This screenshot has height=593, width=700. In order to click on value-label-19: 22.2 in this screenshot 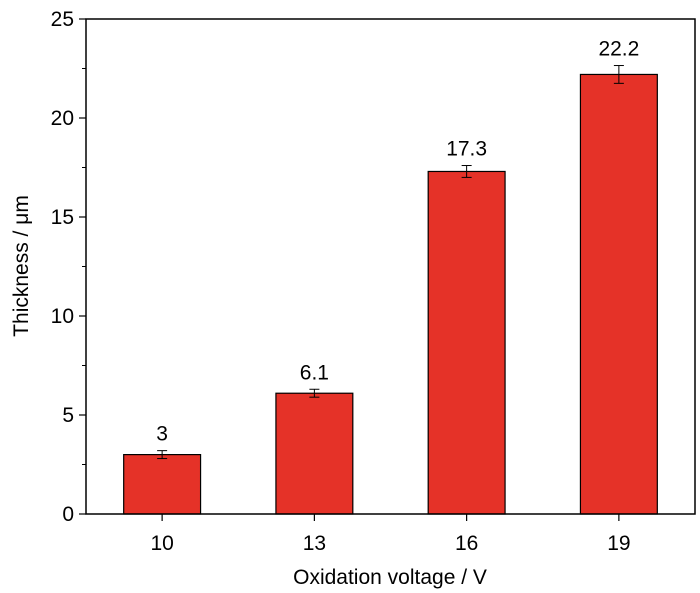, I will do `click(618, 49)`.